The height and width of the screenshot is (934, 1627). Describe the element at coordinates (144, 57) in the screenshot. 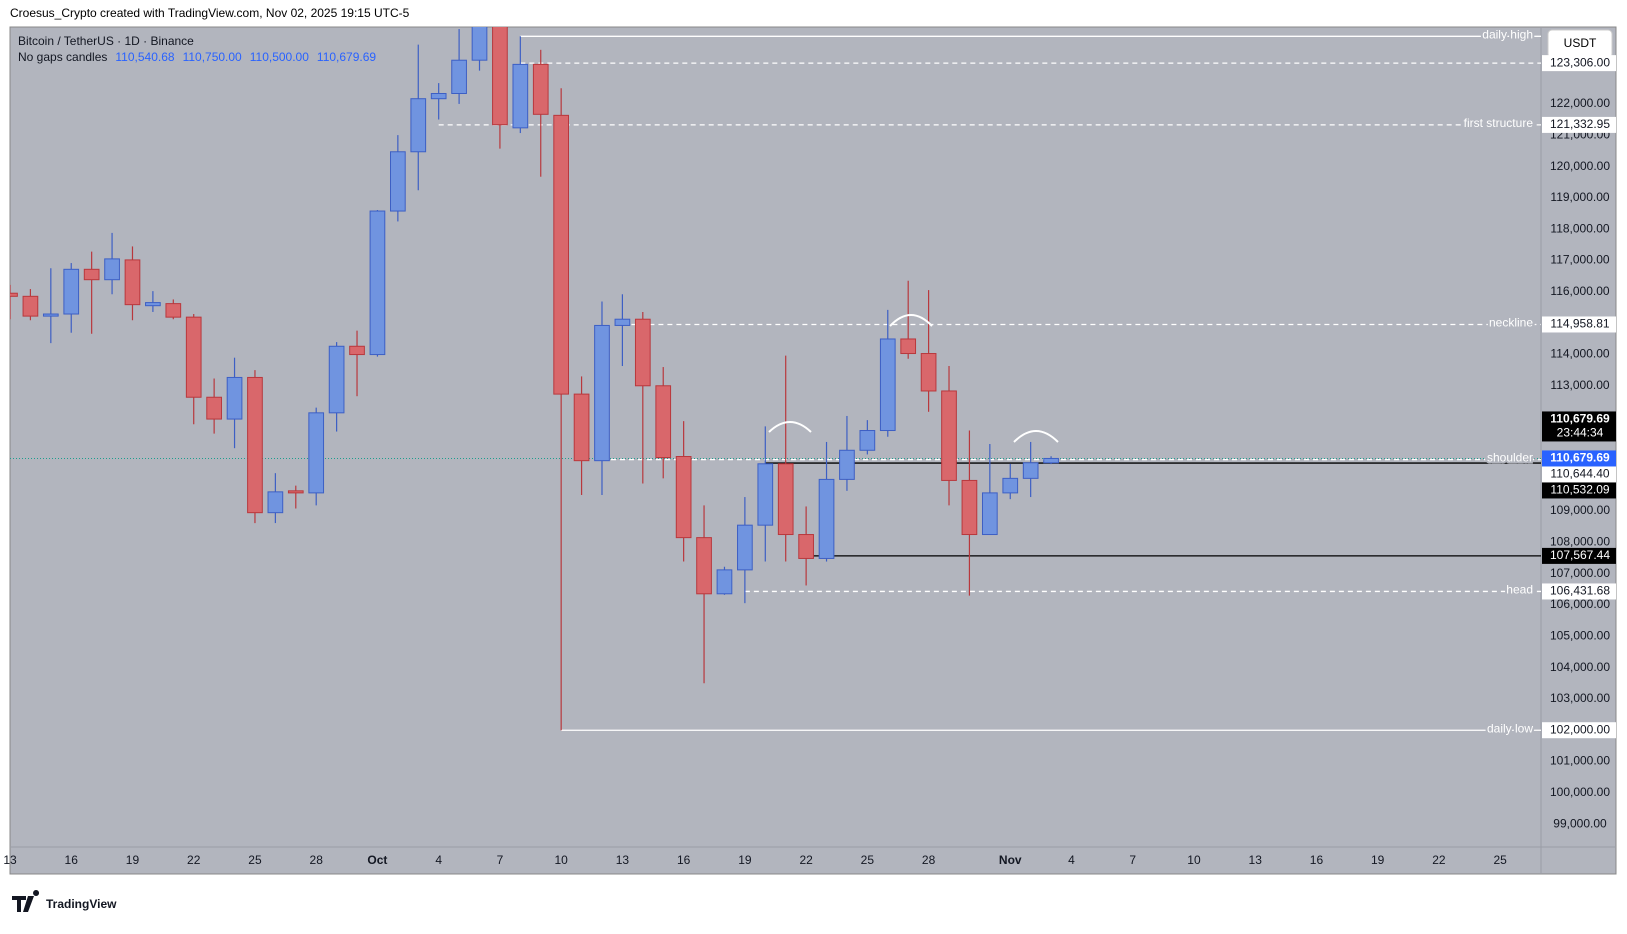

I see `ohlc-value: 110,540.68` at that location.